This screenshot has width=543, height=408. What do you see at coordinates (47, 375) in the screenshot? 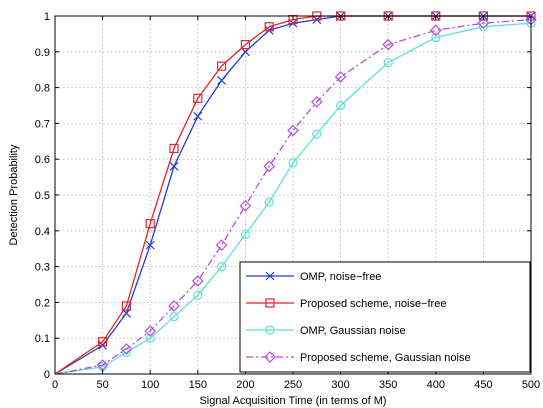
I see `y-tick-label: 0` at bounding box center [47, 375].